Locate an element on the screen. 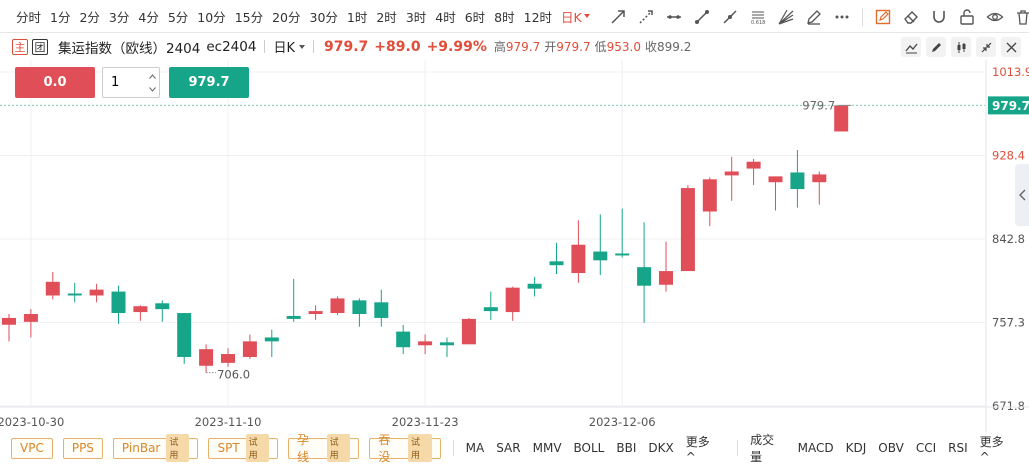 The height and width of the screenshot is (464, 1029). trash-icon is located at coordinates (1019, 16).